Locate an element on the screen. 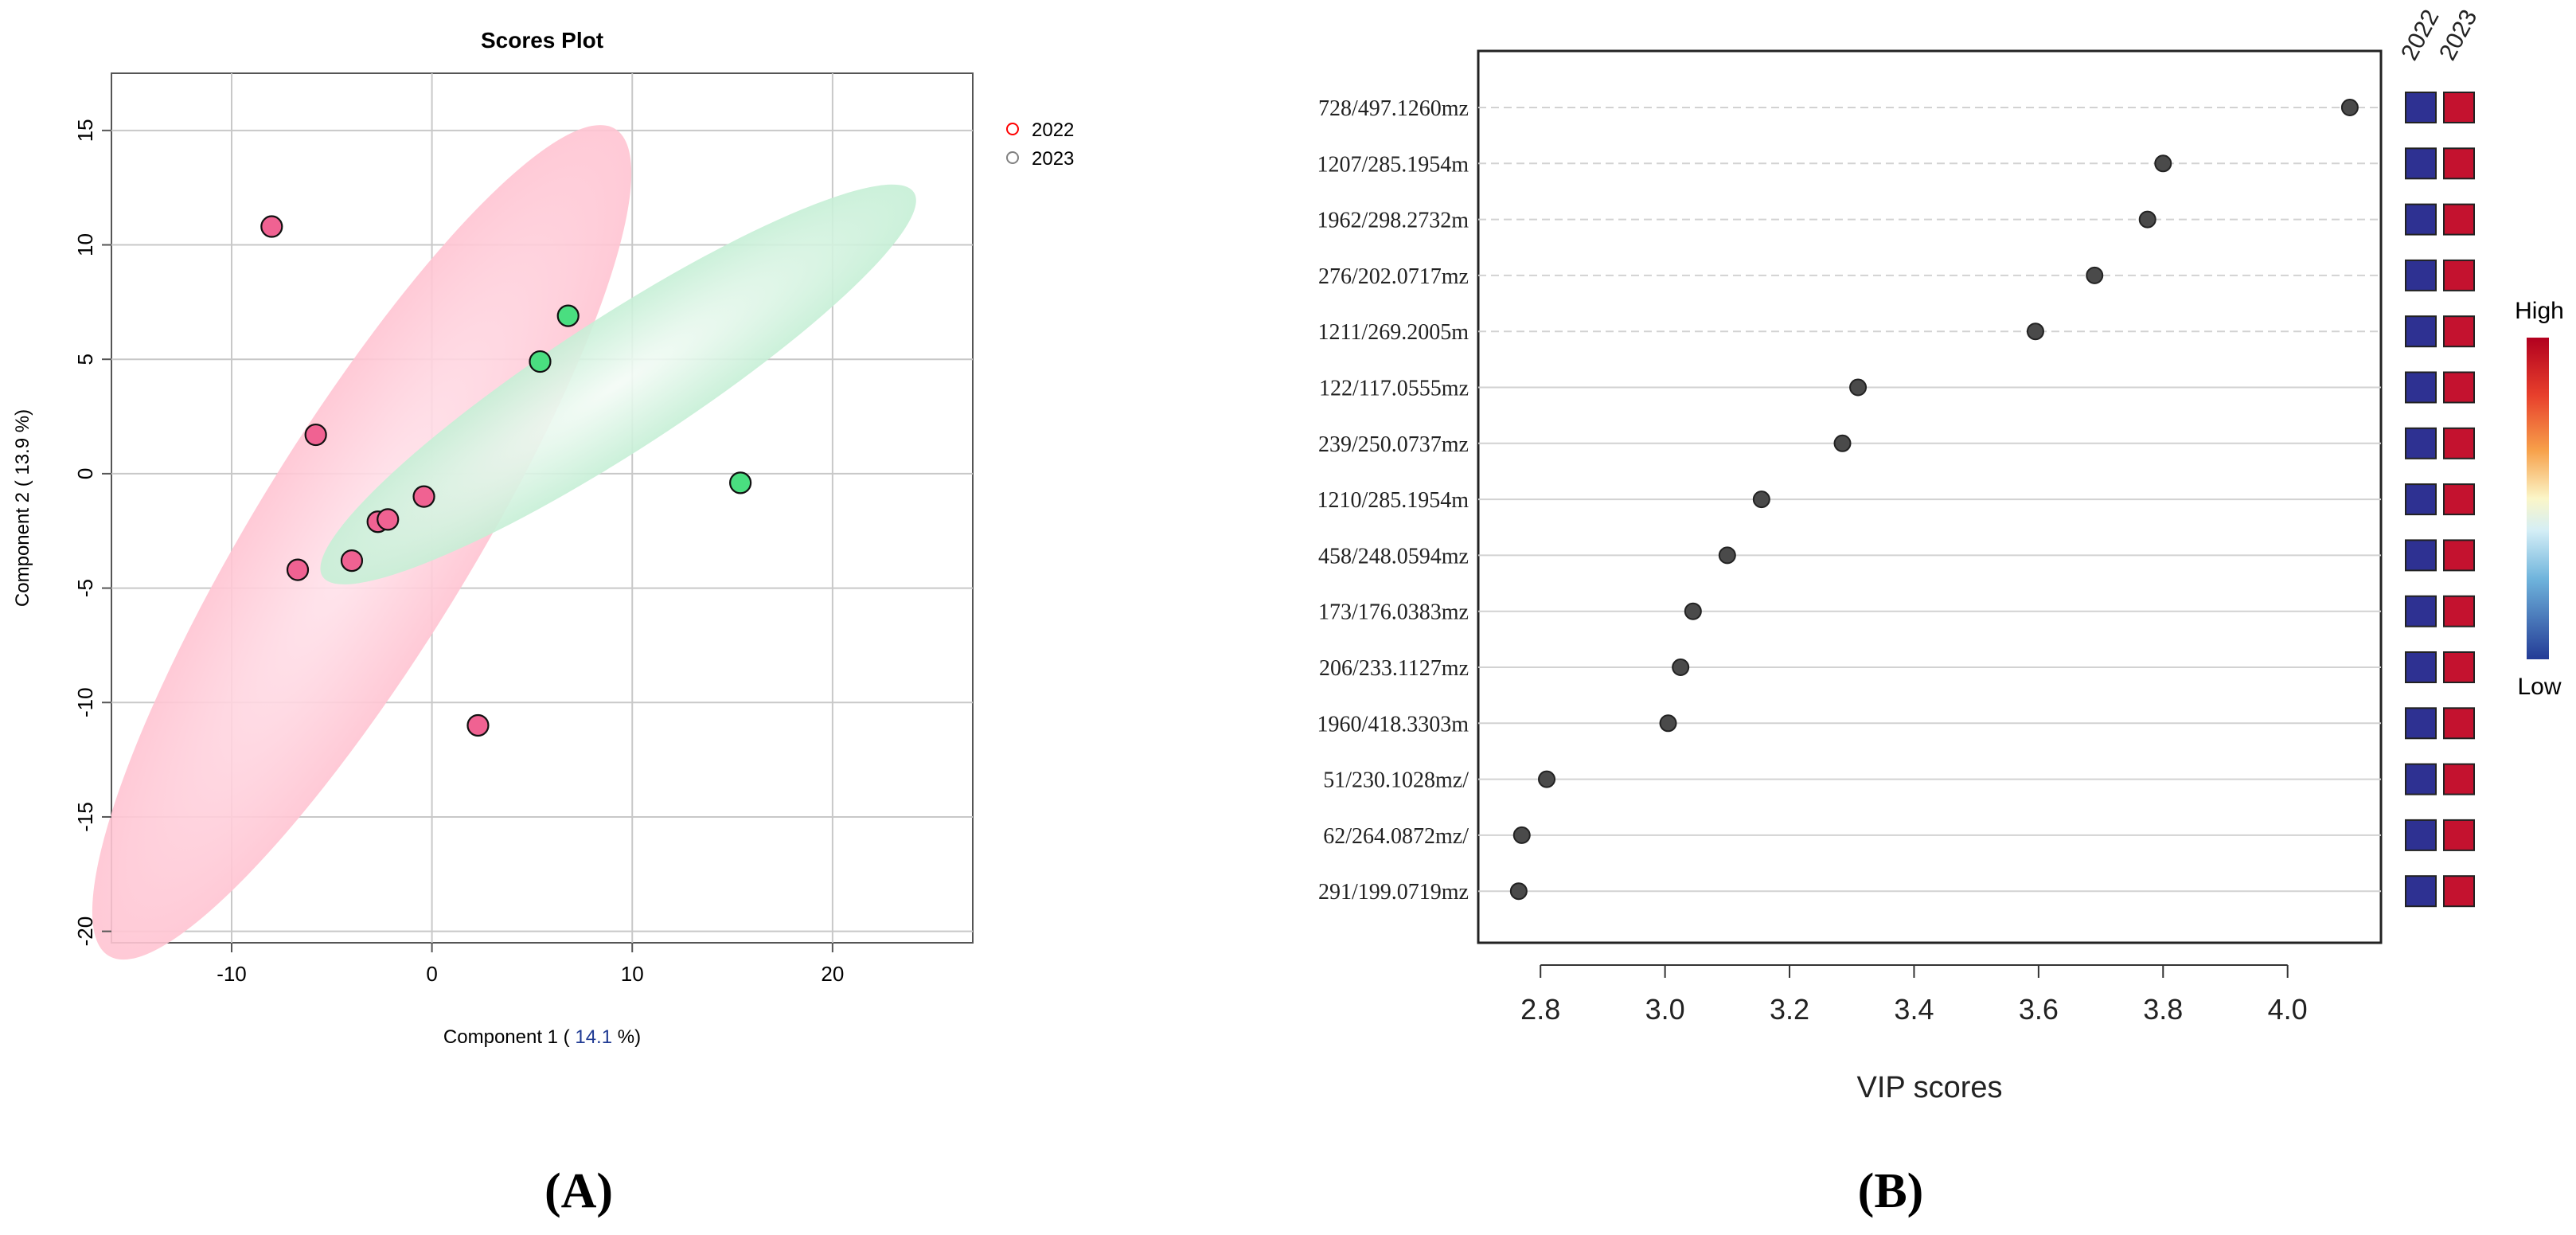  vip-feature-label: 62/264.0872mz/ is located at coordinates (1396, 837).